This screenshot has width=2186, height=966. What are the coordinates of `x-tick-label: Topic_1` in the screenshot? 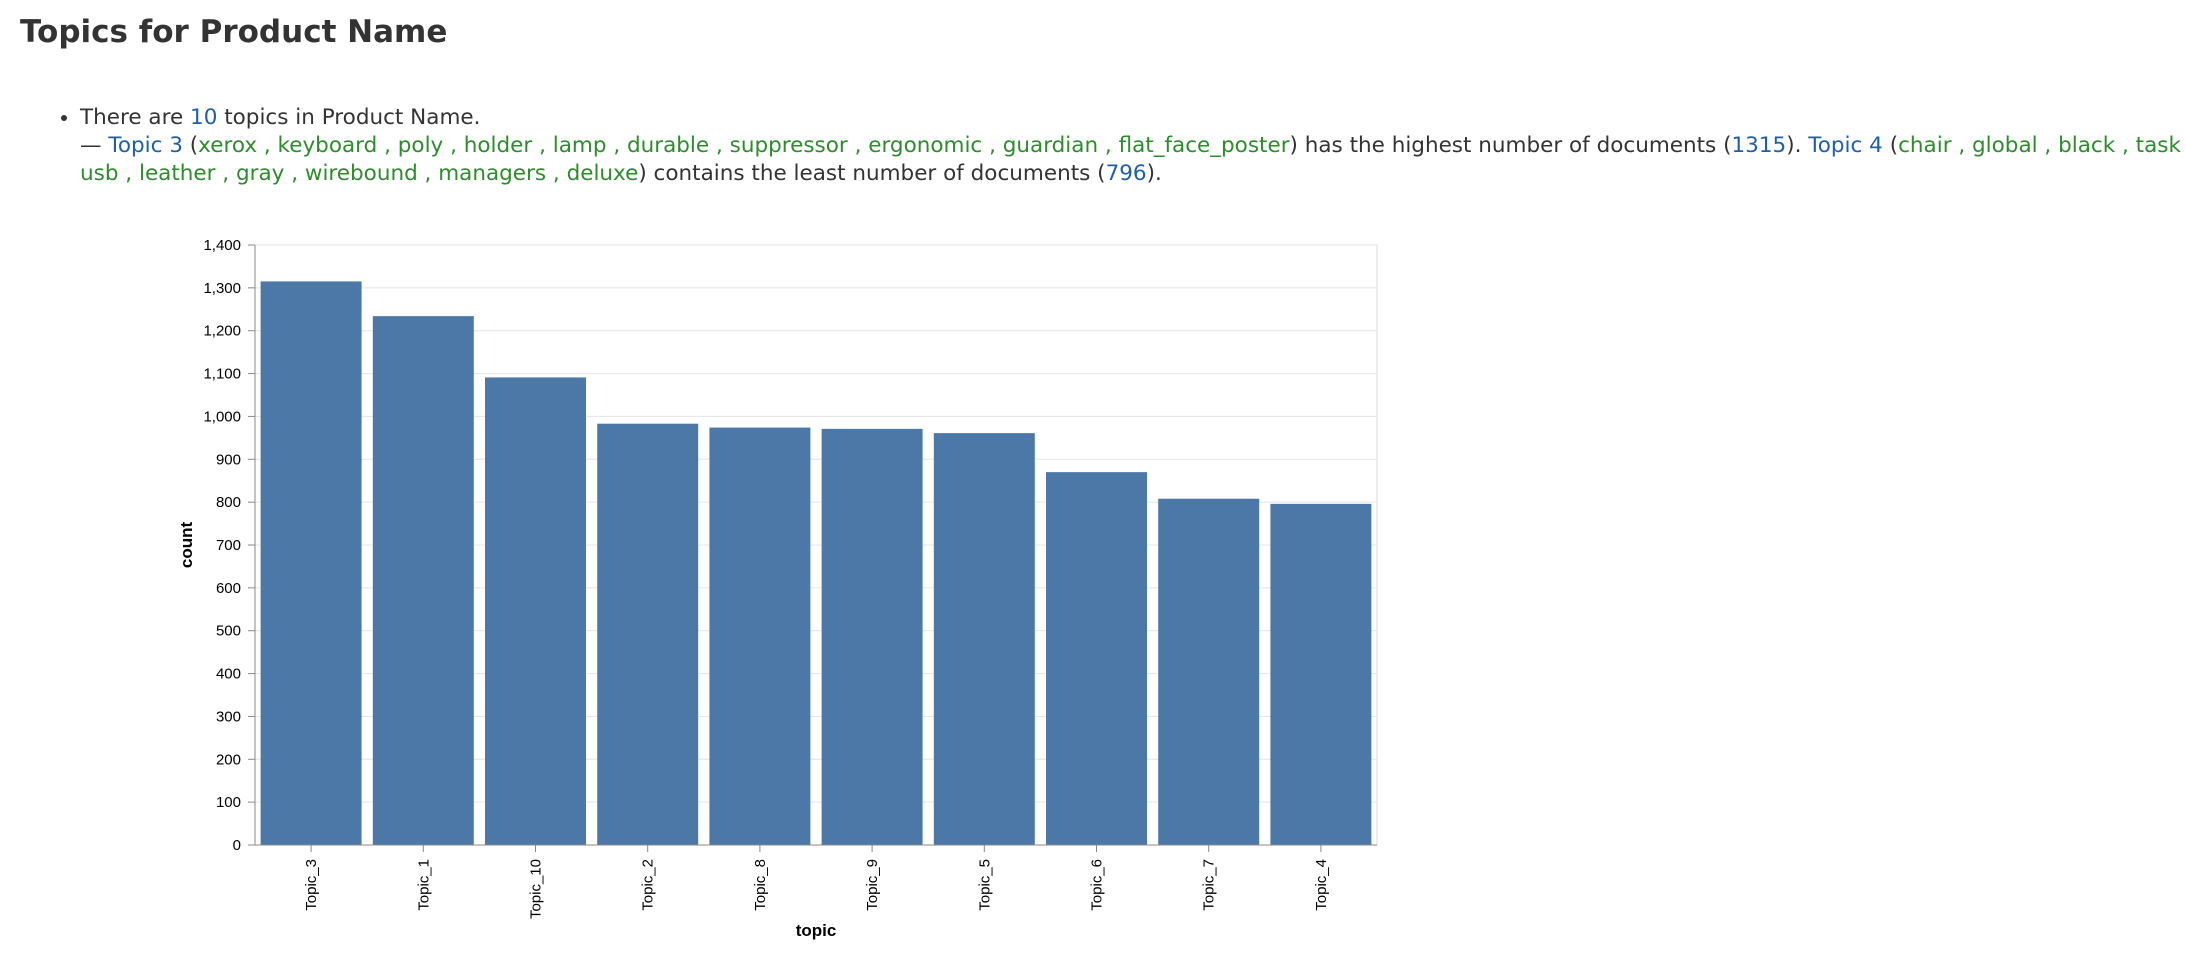 It's located at (423, 885).